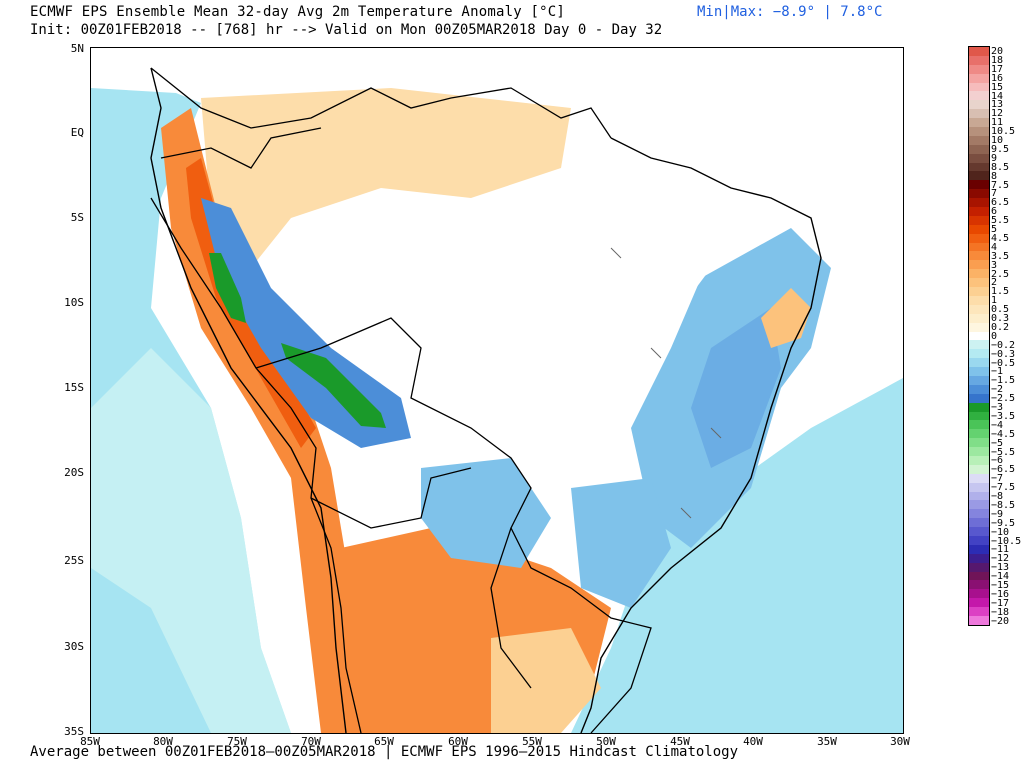 The width and height of the screenshot is (1024, 768). What do you see at coordinates (1000, 256) in the screenshot?
I see `legend-level-label: 3.5` at bounding box center [1000, 256].